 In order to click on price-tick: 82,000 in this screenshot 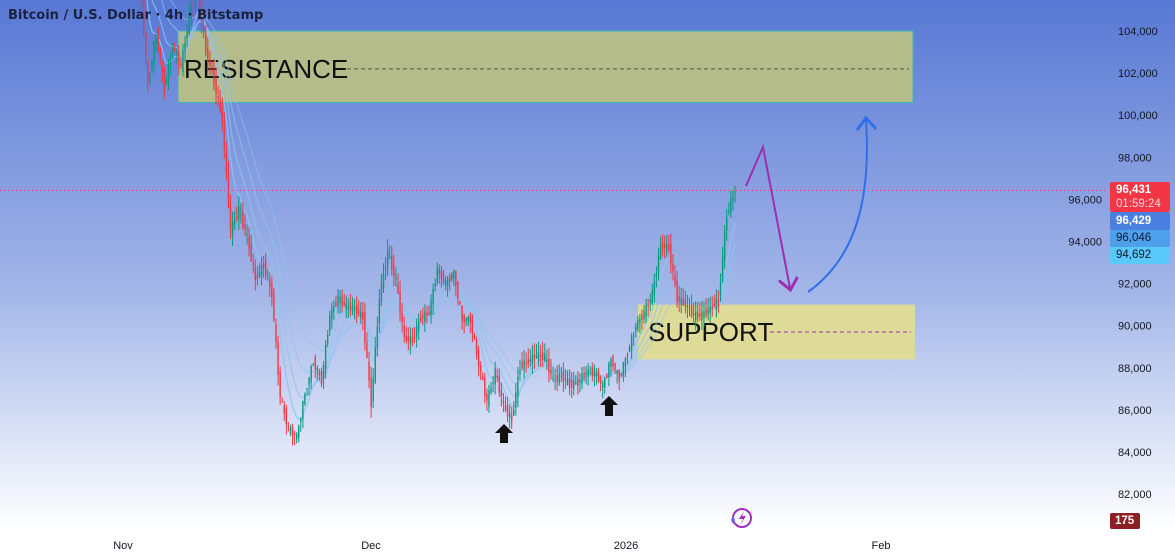, I will do `click(1135, 495)`.